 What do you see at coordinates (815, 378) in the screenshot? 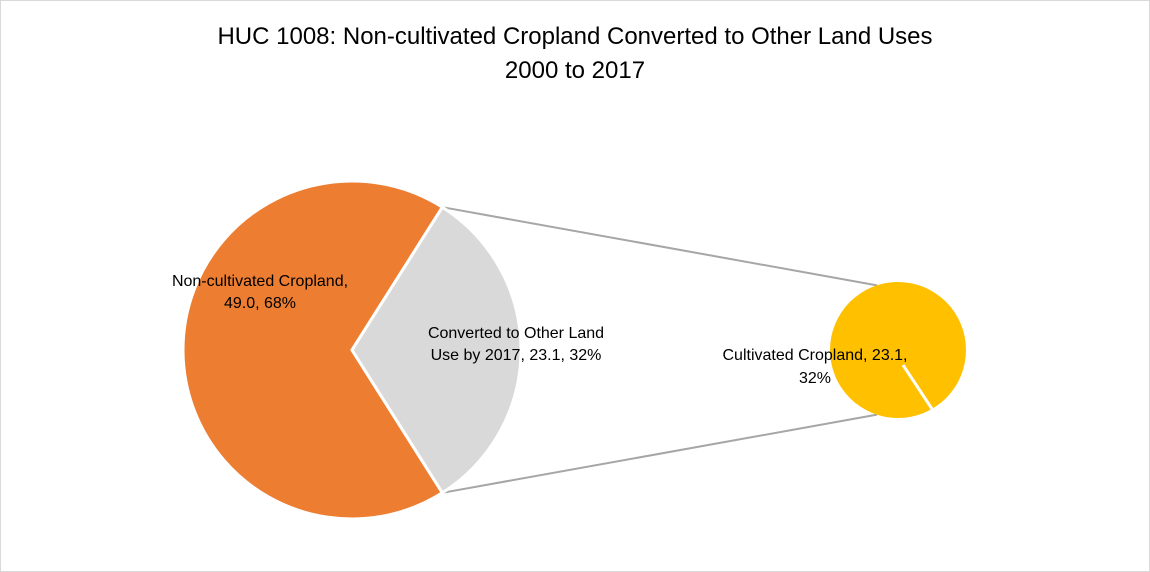
I see `data-label-cultivated-line2: 32%` at bounding box center [815, 378].